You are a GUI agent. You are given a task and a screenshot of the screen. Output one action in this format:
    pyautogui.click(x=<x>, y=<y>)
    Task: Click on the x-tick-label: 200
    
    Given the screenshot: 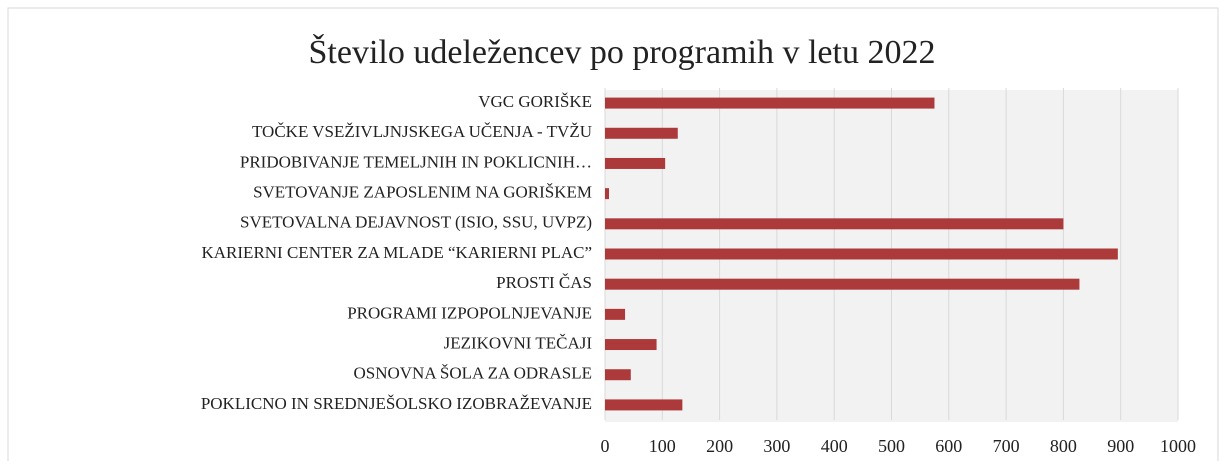 What is the action you would take?
    pyautogui.click(x=719, y=446)
    